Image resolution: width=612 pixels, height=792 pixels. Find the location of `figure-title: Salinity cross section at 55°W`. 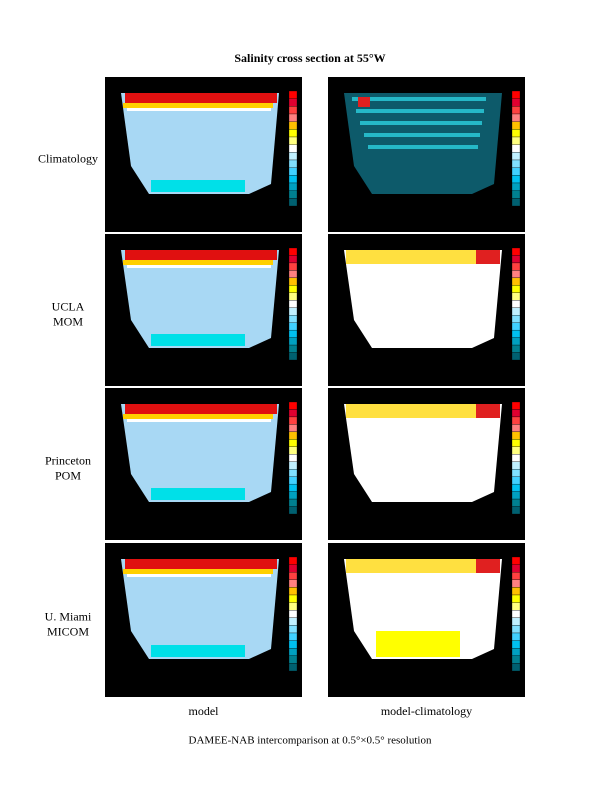

figure-title: Salinity cross section at 55°W is located at coordinates (309, 58).